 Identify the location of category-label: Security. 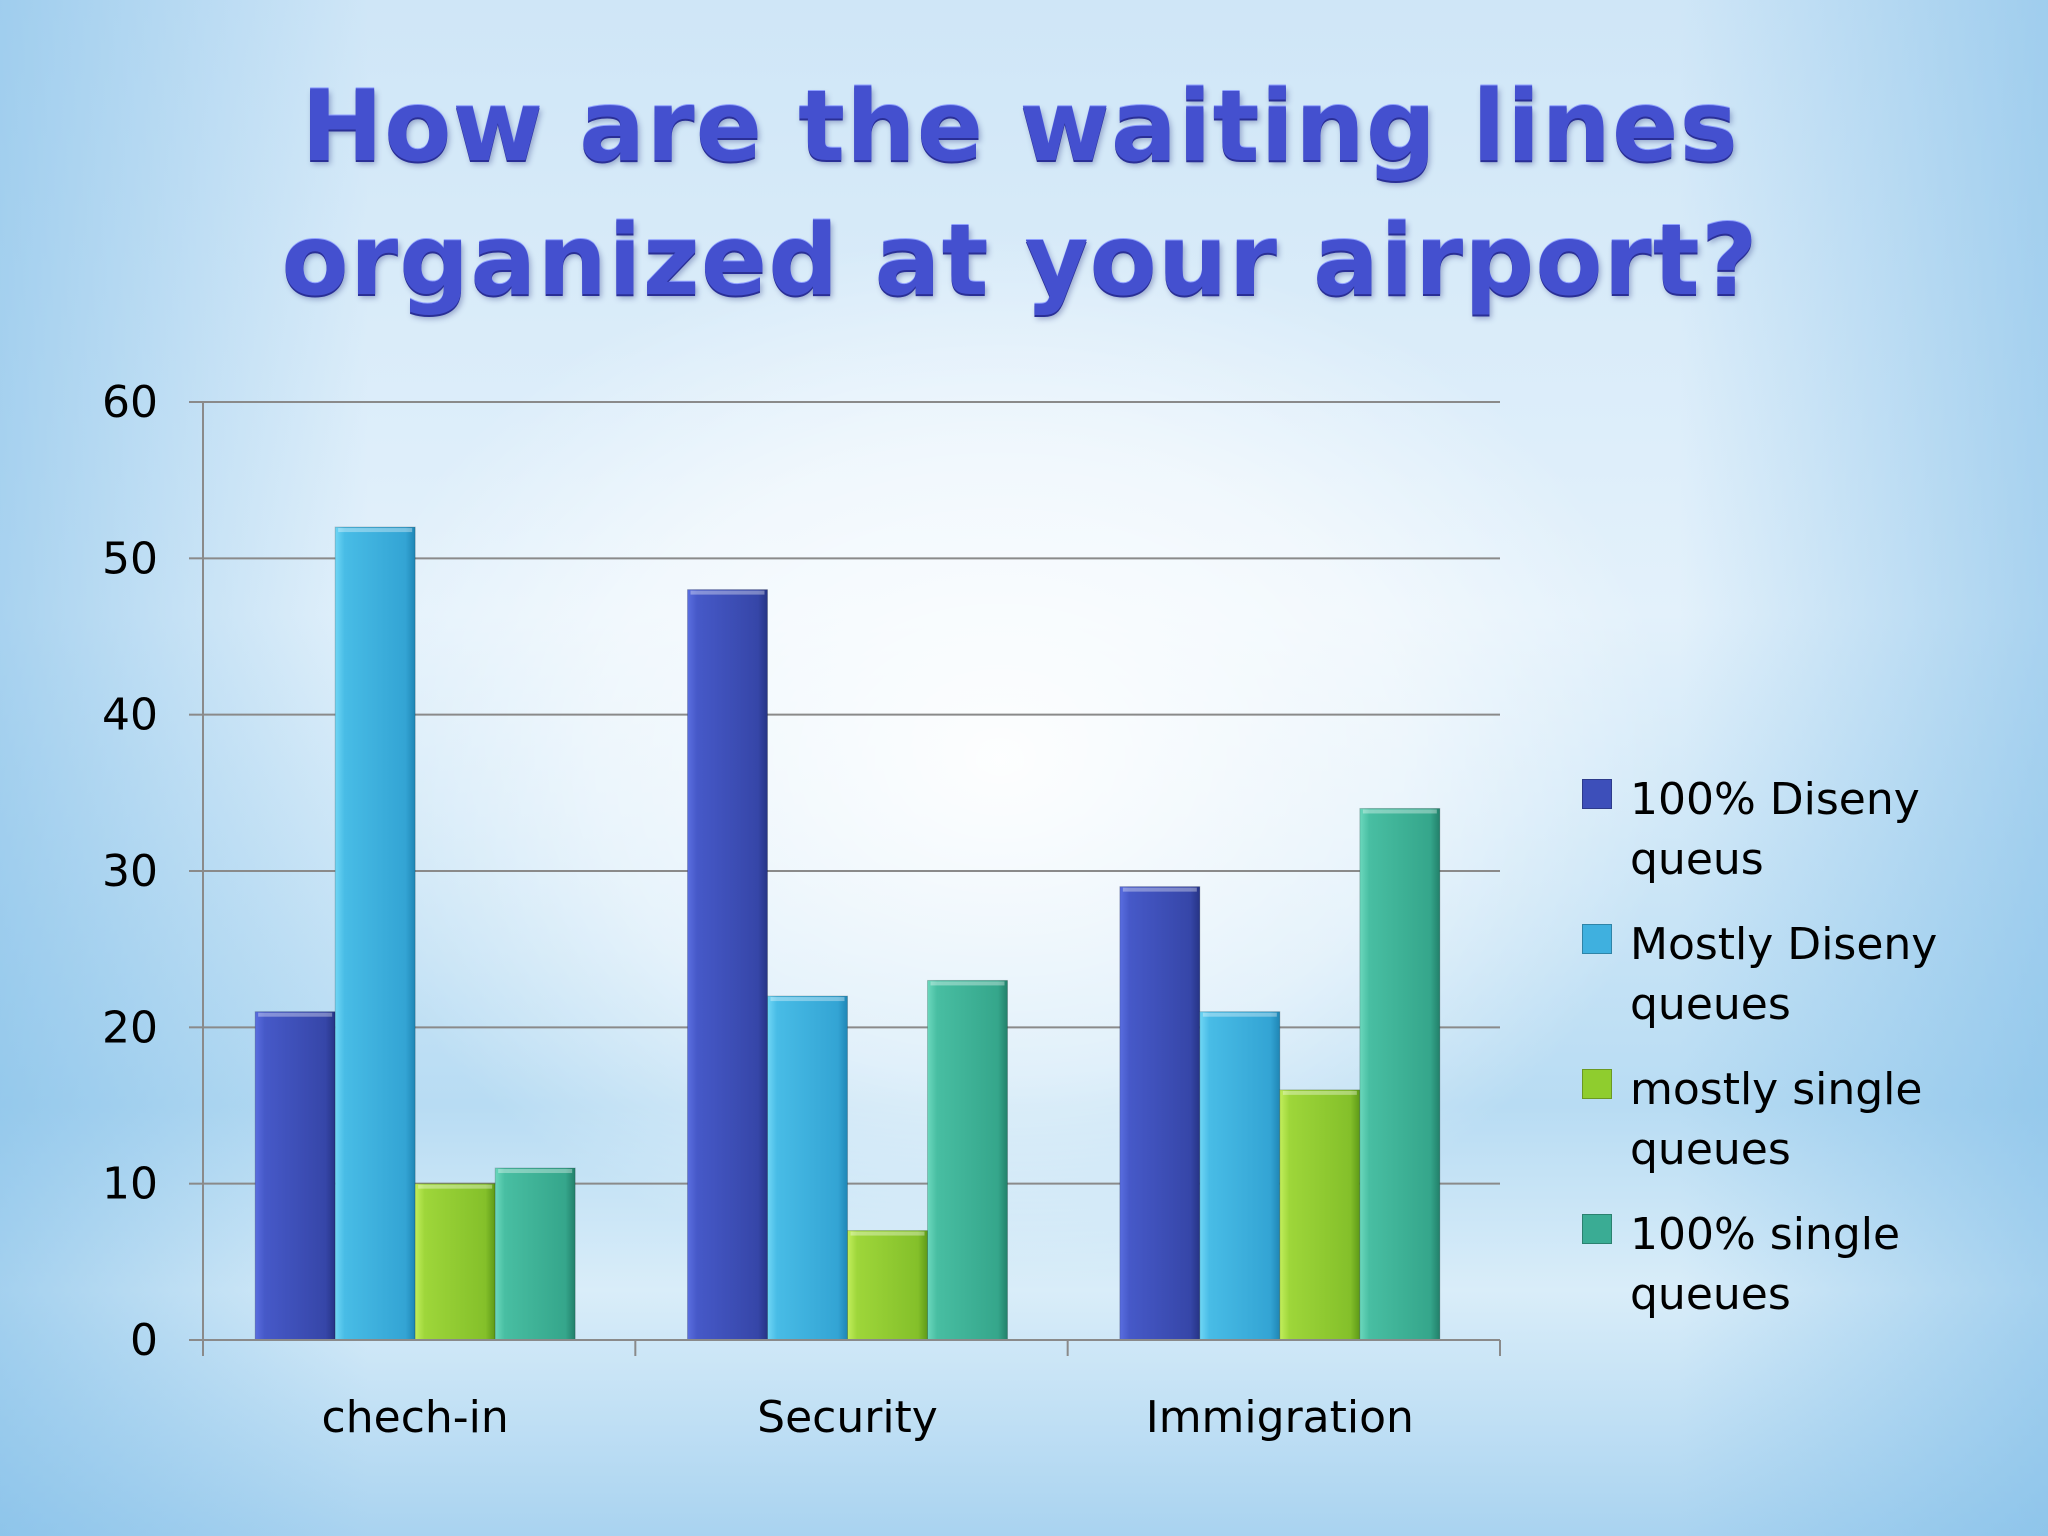
(847, 1417).